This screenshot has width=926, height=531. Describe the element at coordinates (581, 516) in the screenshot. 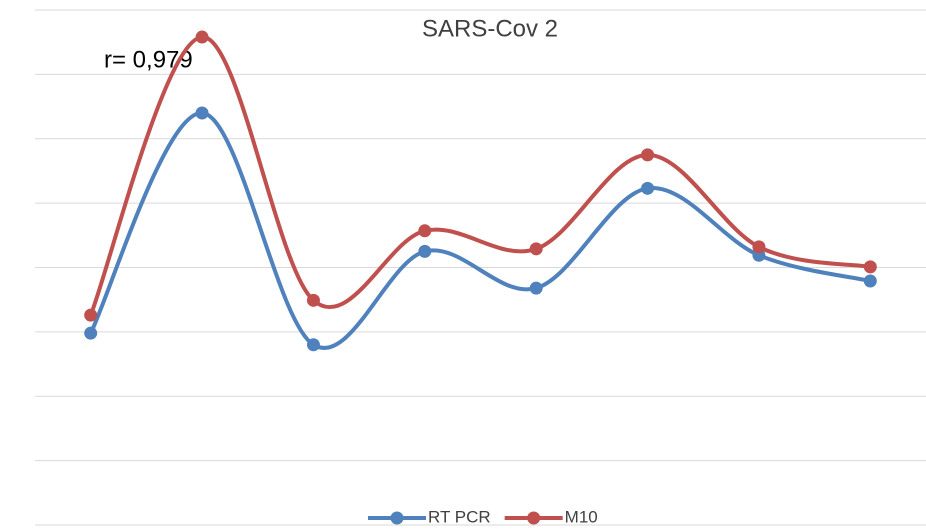

I see `legend-label: M10` at that location.